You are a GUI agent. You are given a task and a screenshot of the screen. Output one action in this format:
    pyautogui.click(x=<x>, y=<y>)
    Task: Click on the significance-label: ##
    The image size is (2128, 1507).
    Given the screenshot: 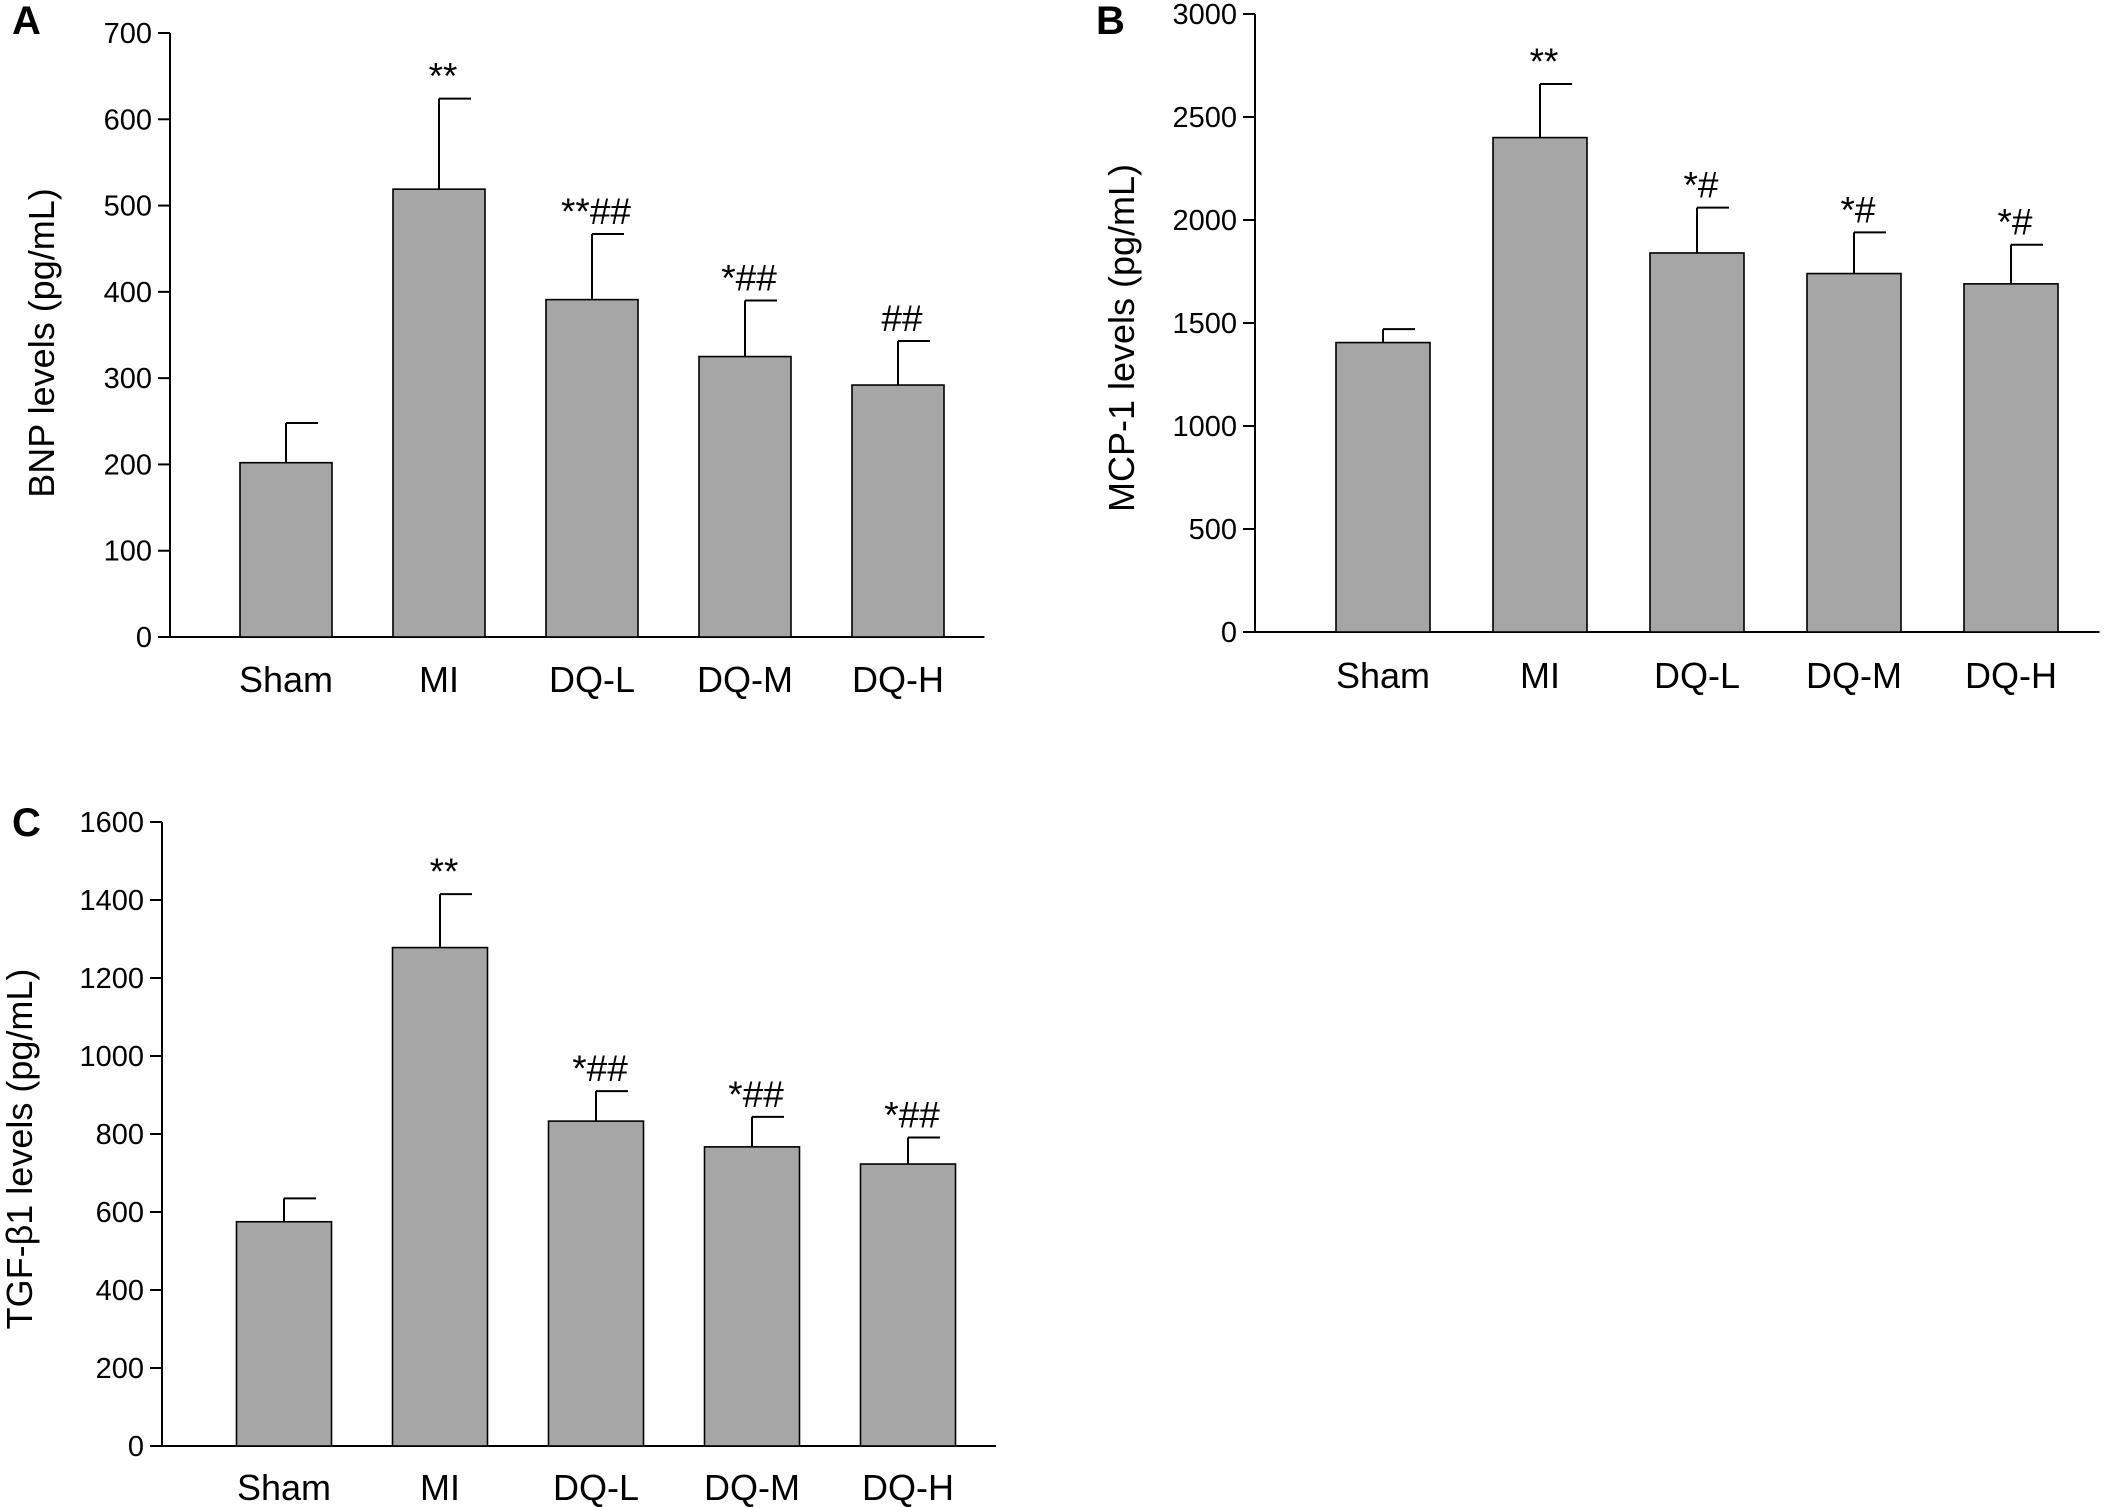 What is the action you would take?
    pyautogui.click(x=902, y=318)
    